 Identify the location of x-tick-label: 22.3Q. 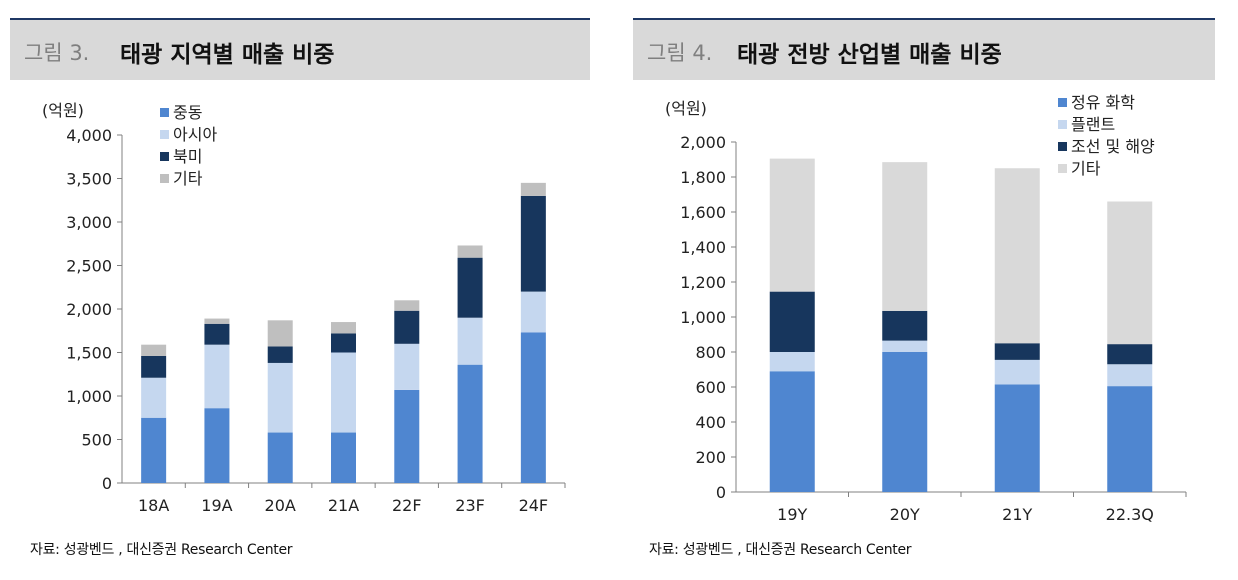
(1130, 514).